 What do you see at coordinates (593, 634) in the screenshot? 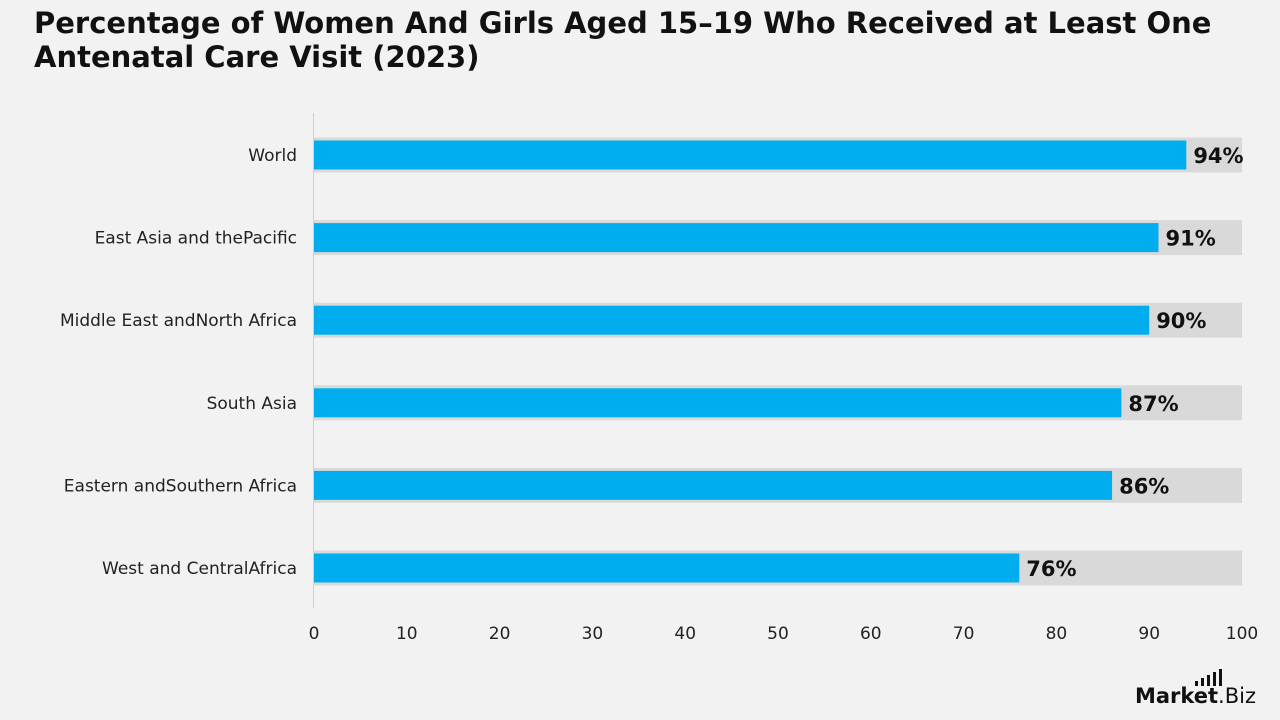
I see `x-tick-label: 30` at bounding box center [593, 634].